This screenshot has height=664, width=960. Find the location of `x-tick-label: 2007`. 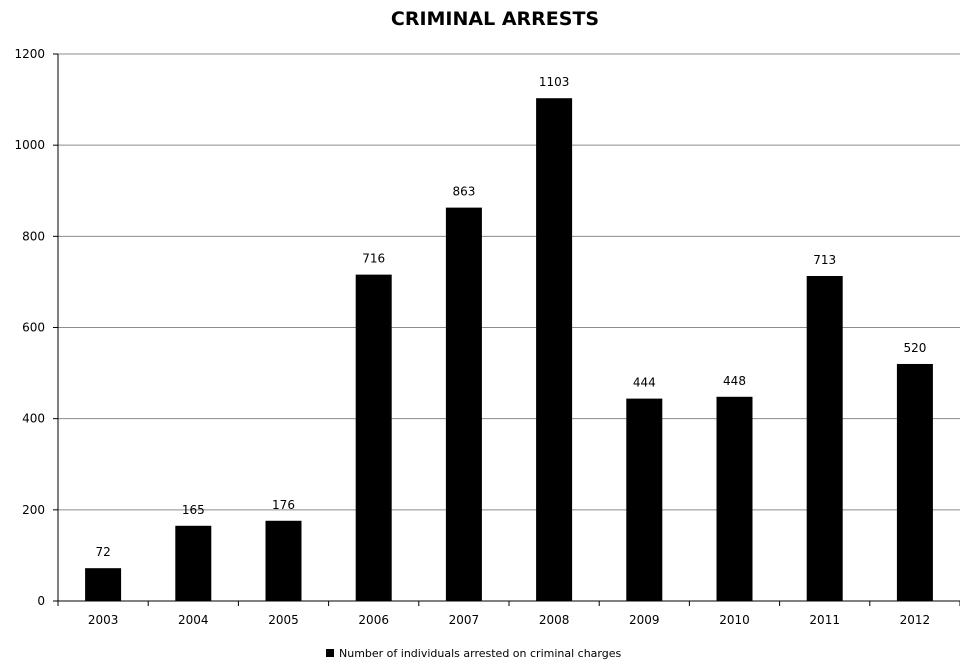

x-tick-label: 2007 is located at coordinates (464, 620).